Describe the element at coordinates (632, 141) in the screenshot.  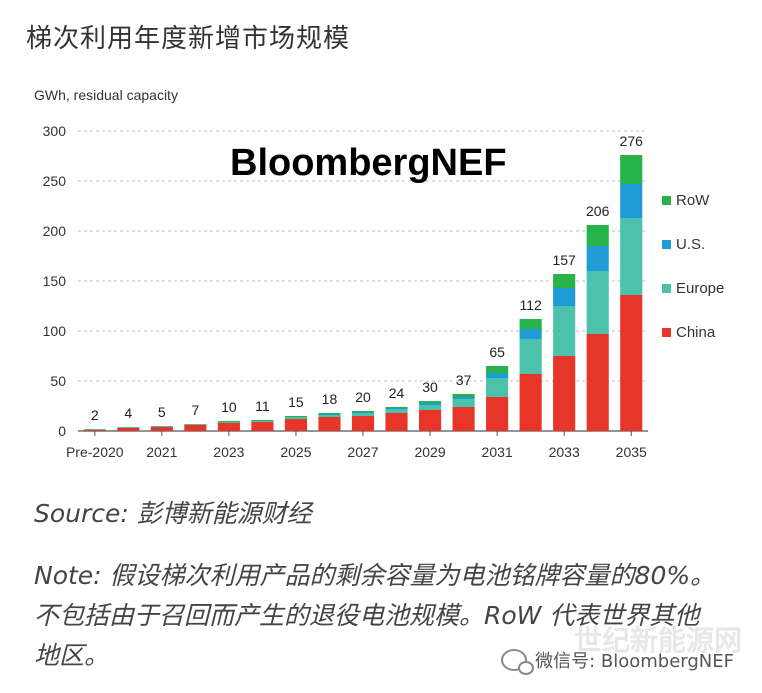
I see `data-label: 276` at that location.